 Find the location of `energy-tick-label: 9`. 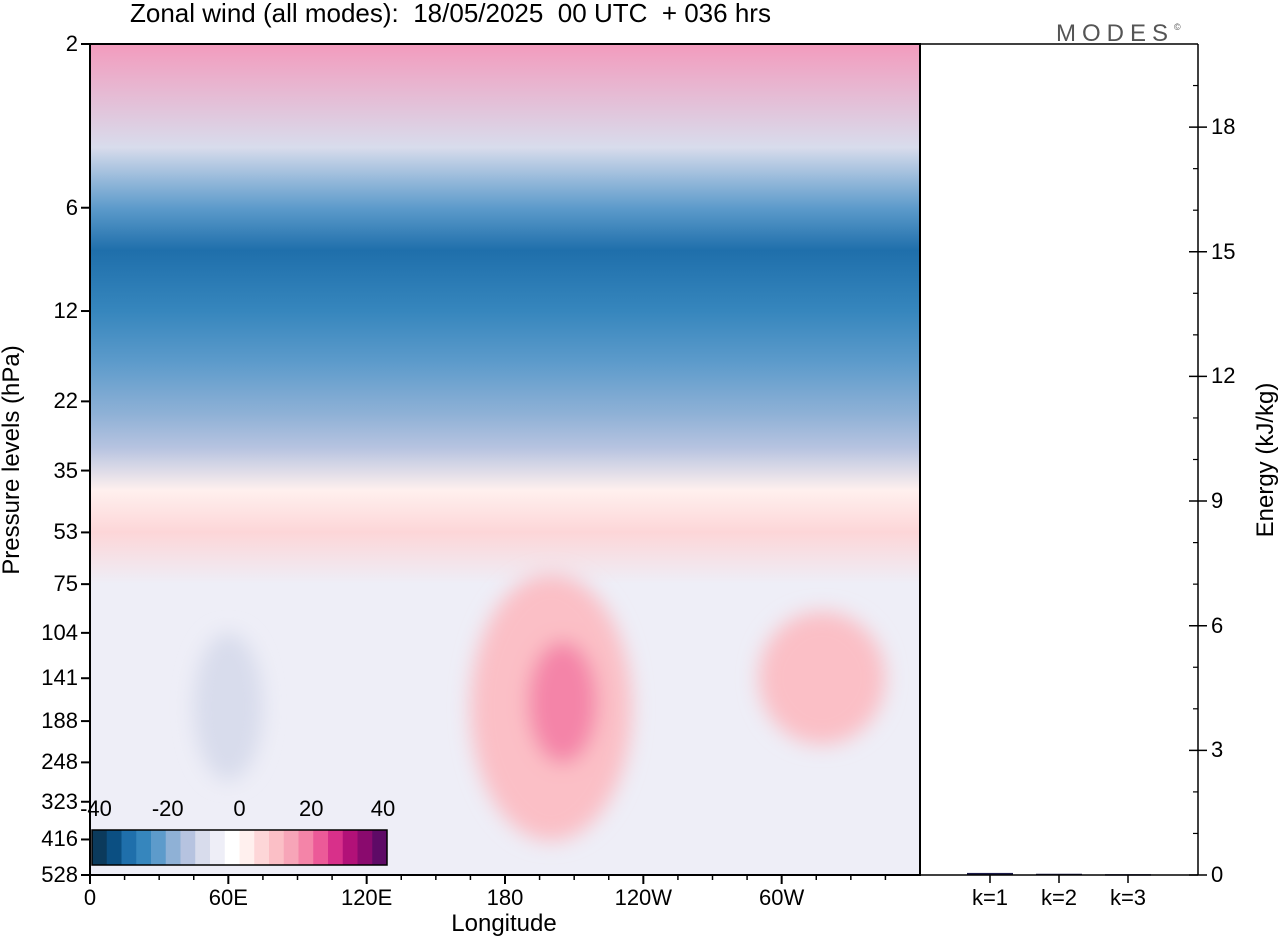

energy-tick-label: 9 is located at coordinates (1217, 501).